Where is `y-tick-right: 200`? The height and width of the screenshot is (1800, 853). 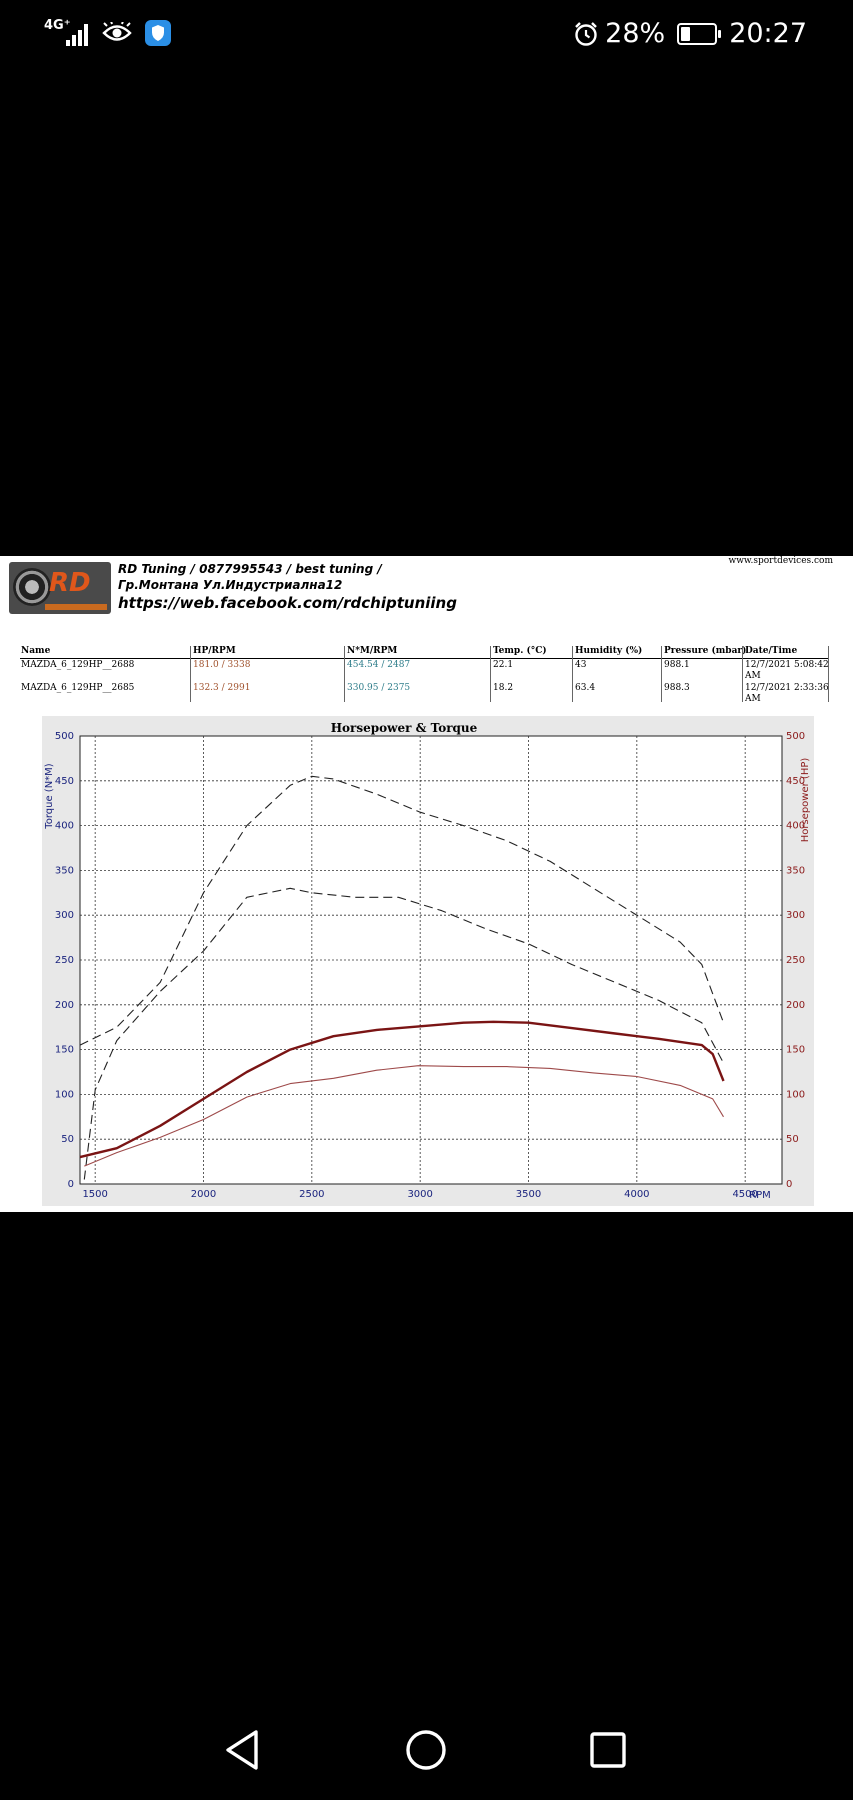 y-tick-right: 200 is located at coordinates (795, 1005).